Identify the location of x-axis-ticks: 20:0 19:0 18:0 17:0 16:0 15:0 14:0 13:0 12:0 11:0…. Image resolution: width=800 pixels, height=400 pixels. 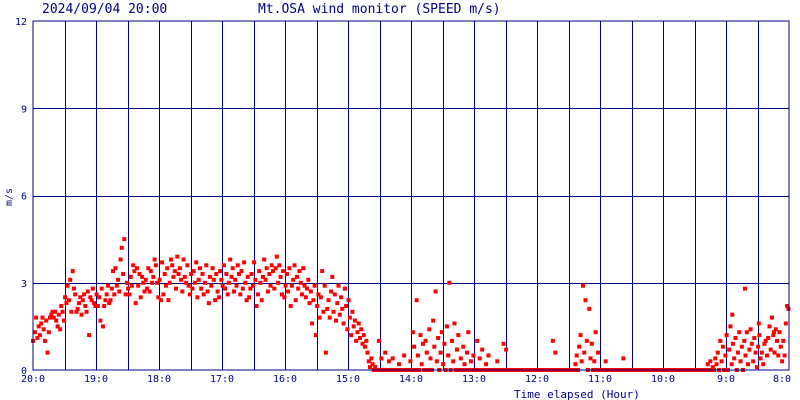
(406, 379).